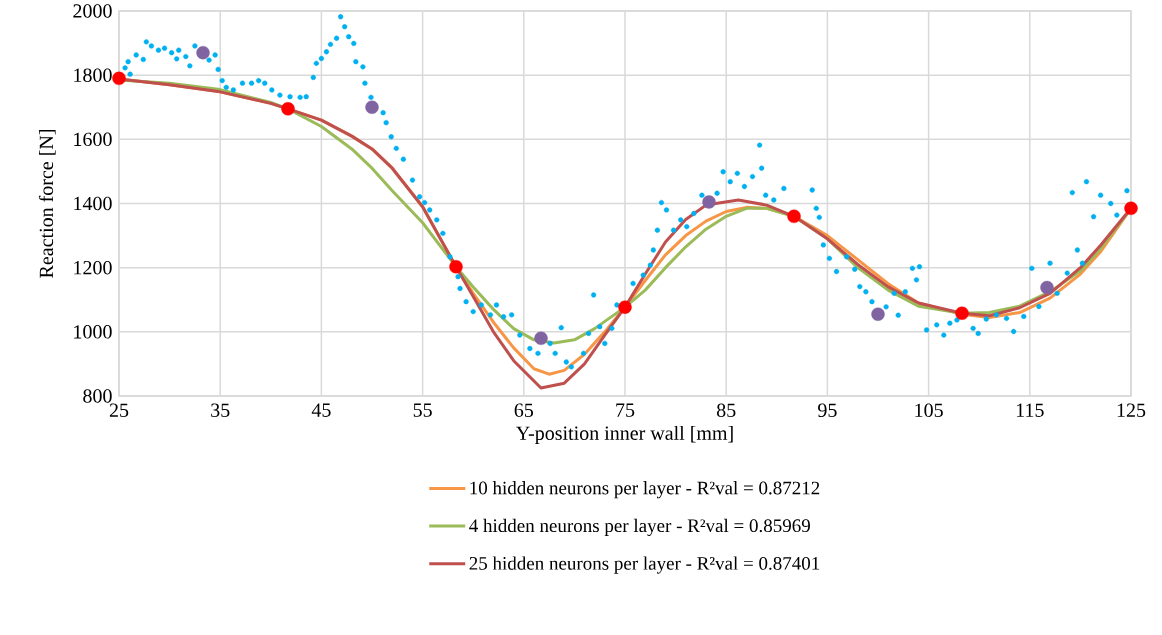 This screenshot has height=635, width=1162. I want to click on legend-label: 25 hidden neurons per layer - R²val = 0.87401, so click(644, 565).